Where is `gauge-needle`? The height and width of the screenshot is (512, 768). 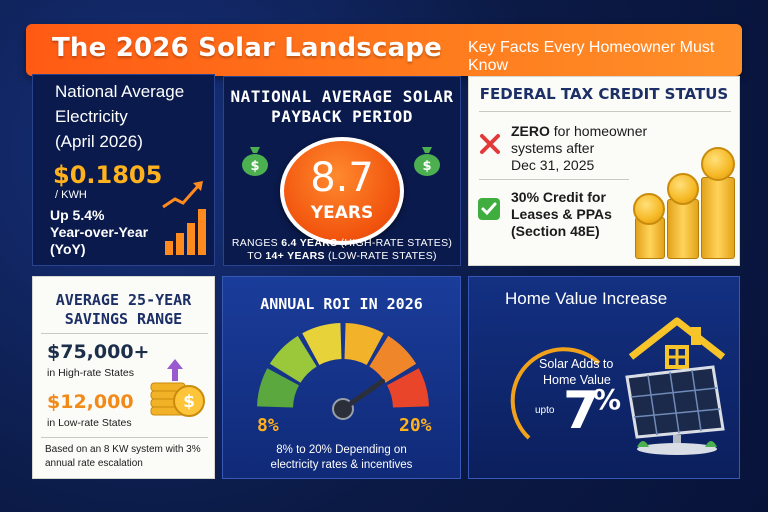
gauge-needle is located at coordinates (363, 395).